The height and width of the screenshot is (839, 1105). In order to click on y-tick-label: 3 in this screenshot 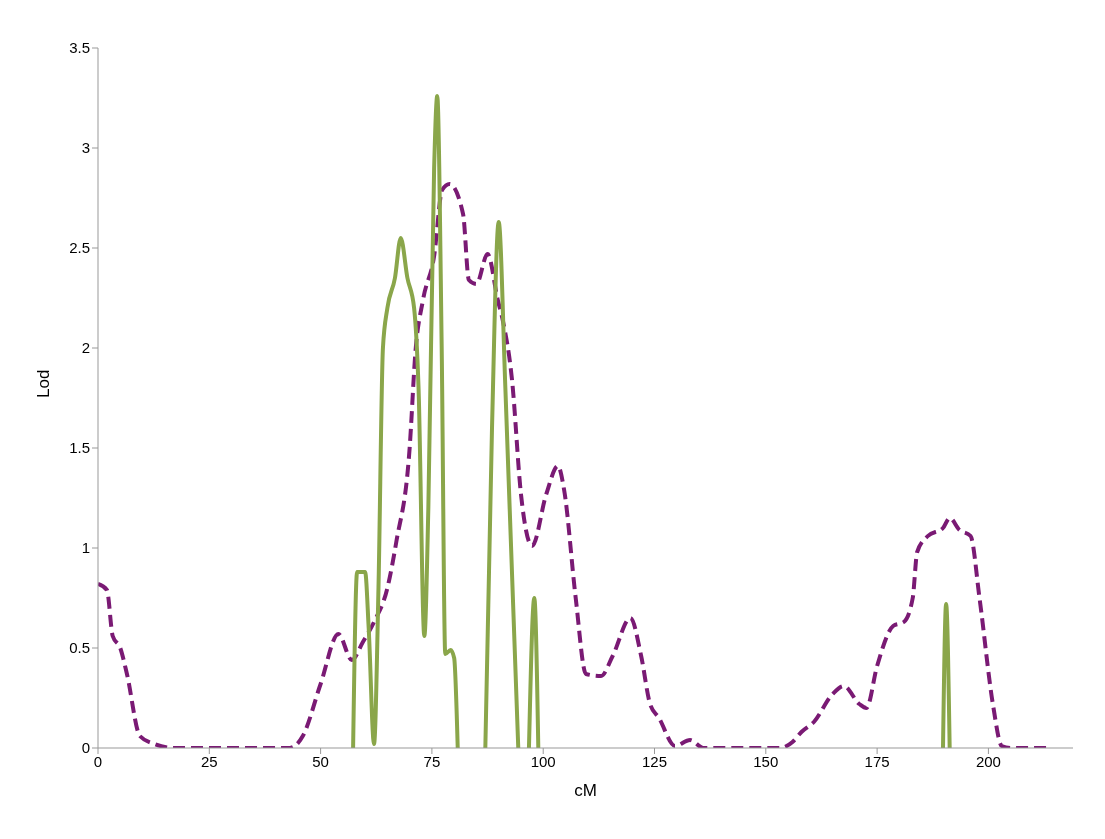, I will do `click(85, 148)`.